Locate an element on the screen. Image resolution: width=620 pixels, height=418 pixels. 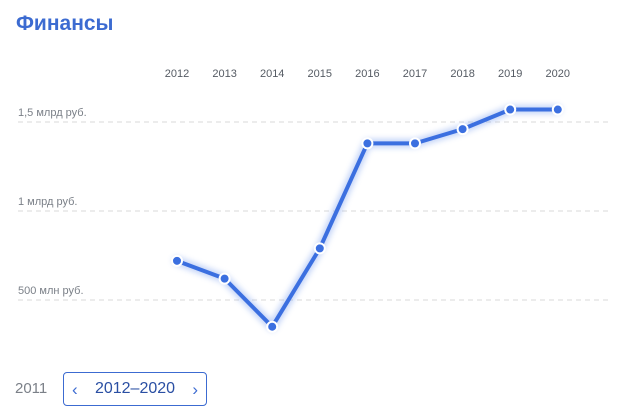
x-tick-label: 2014 is located at coordinates (272, 74).